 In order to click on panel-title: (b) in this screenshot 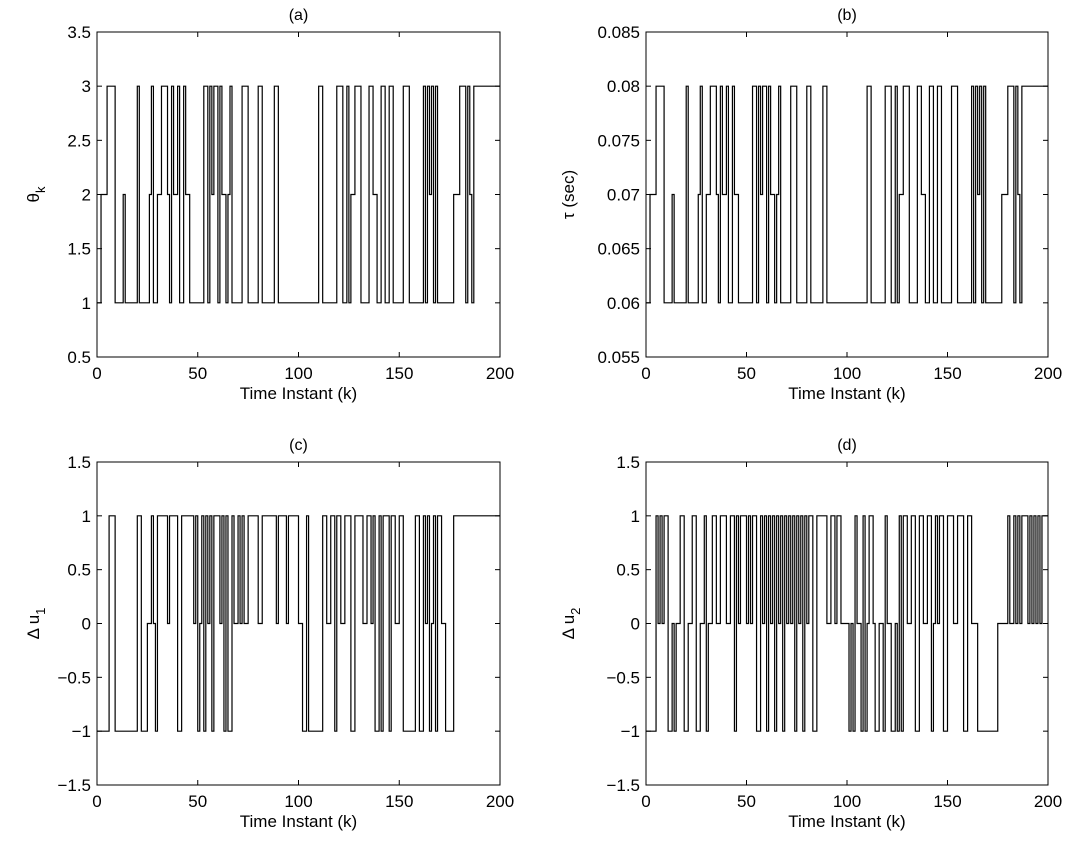, I will do `click(847, 15)`.